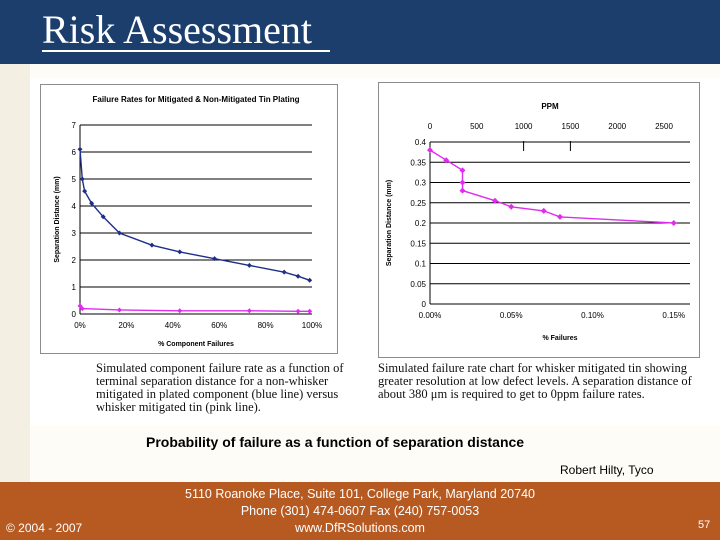 Image resolution: width=720 pixels, height=540 pixels. What do you see at coordinates (186, 51) in the screenshot?
I see `title-underline` at bounding box center [186, 51].